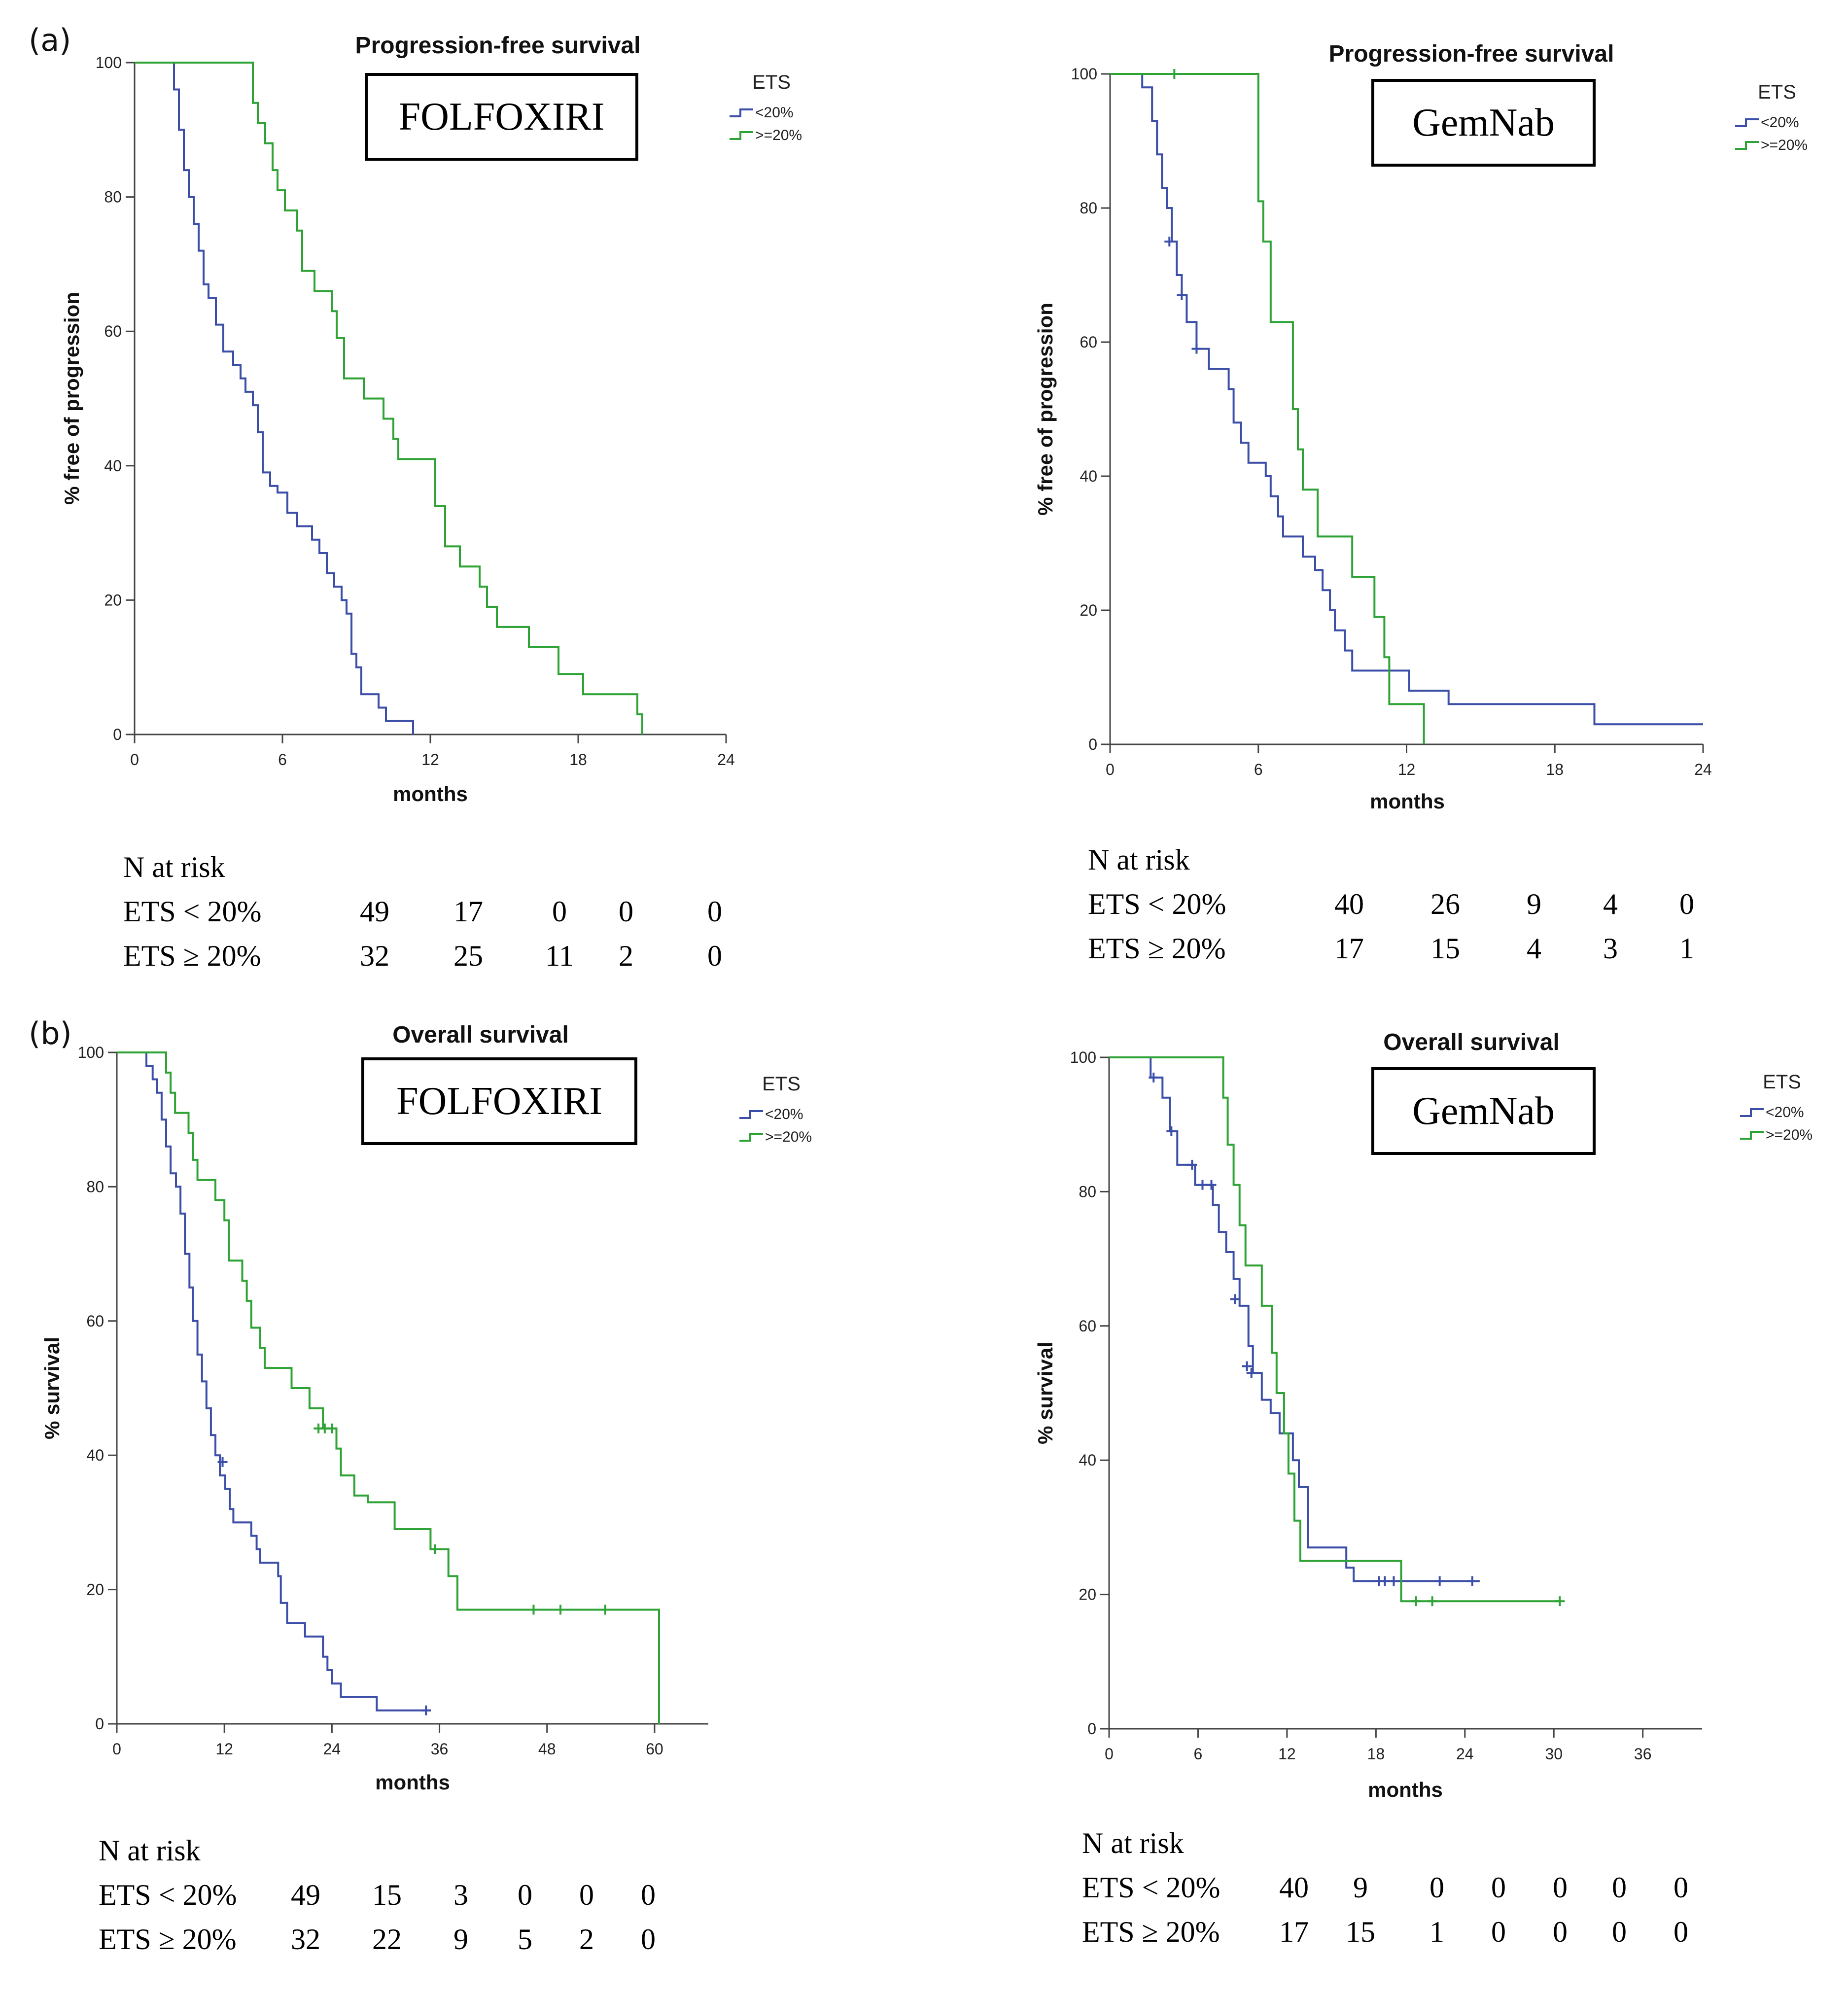  I want to click on chart-title: Progression-free survival, so click(498, 46).